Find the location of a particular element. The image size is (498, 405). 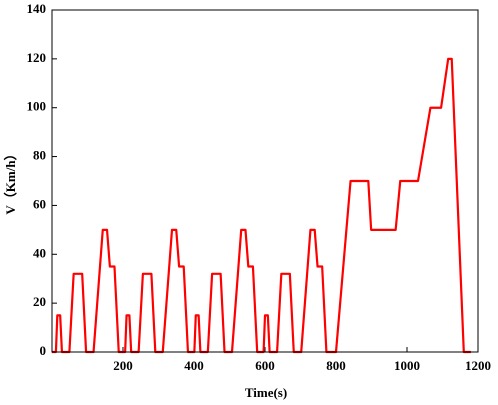

y-tick-label: 40 is located at coordinates (39, 252).